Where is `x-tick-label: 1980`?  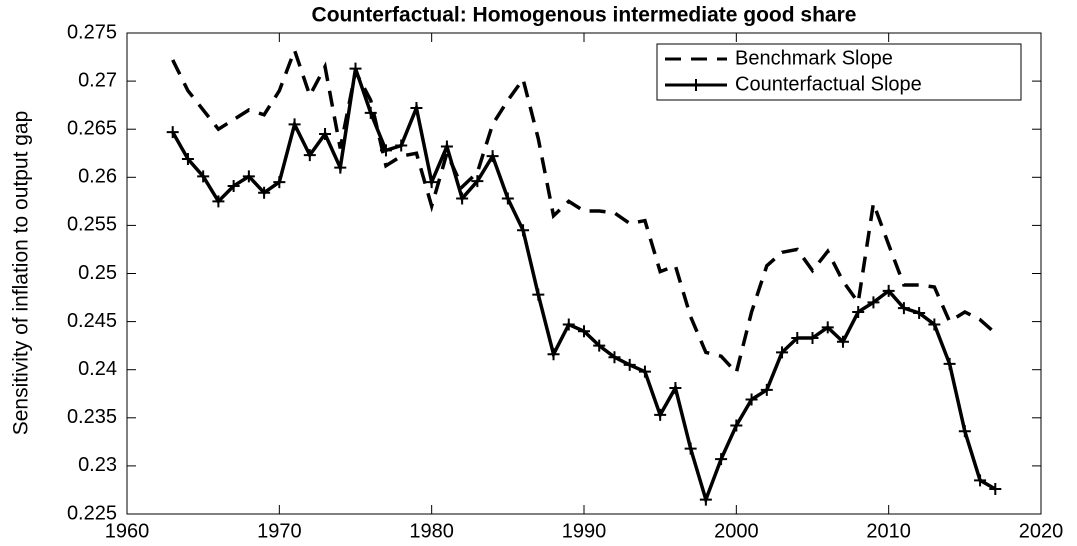
x-tick-label: 1980 is located at coordinates (431, 531).